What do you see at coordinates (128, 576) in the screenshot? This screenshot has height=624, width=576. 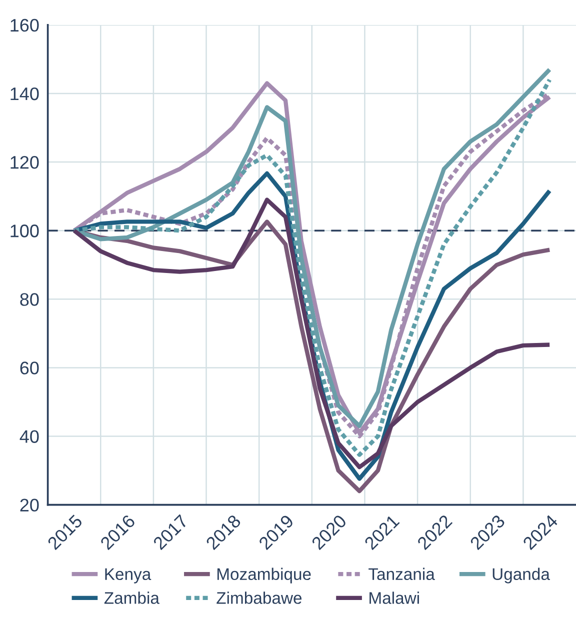 I see `legend-label: Kenya` at bounding box center [128, 576].